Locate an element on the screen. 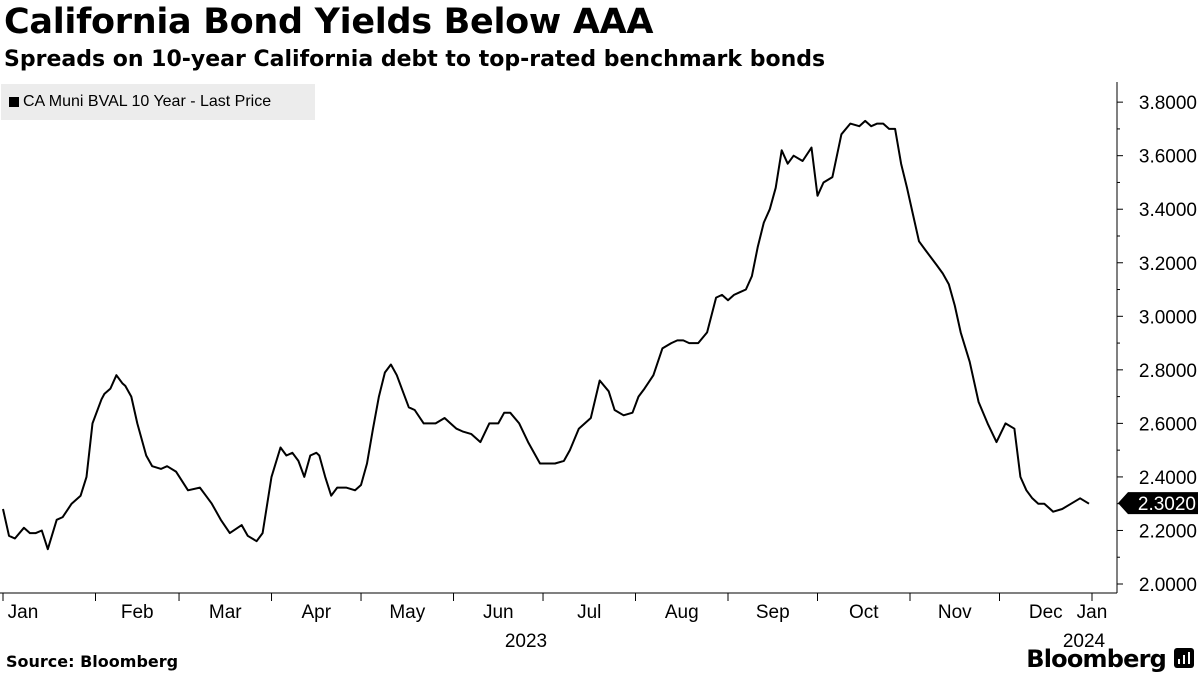  bloomberg-chart-icon is located at coordinates (1184, 658).